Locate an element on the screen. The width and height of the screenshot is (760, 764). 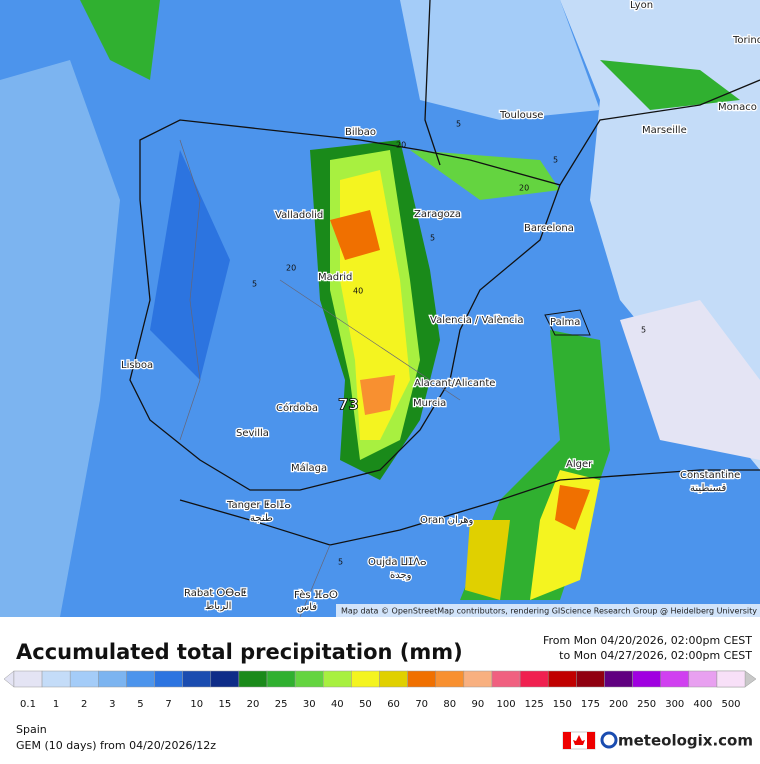
city: Zaragoza is located at coordinates (437, 214).